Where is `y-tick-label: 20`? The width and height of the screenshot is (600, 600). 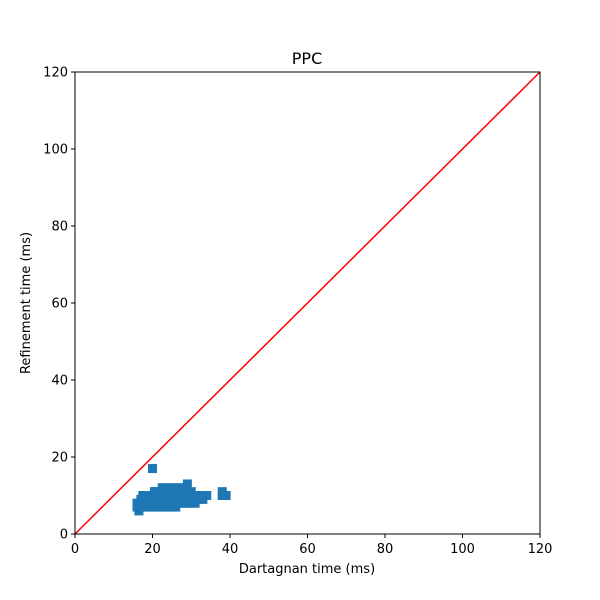
y-tick-label: 20 is located at coordinates (59, 458).